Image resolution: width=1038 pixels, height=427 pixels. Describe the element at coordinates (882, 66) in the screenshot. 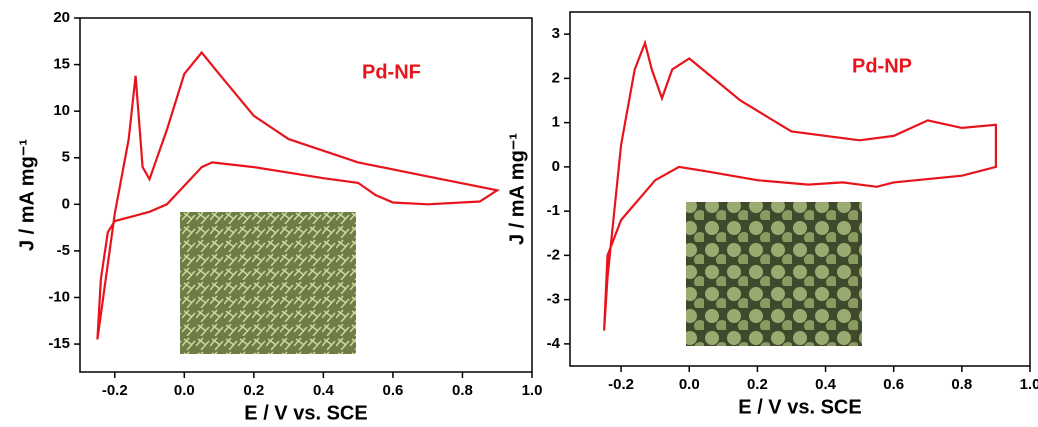

I see `panel-label: Pd-NP` at that location.